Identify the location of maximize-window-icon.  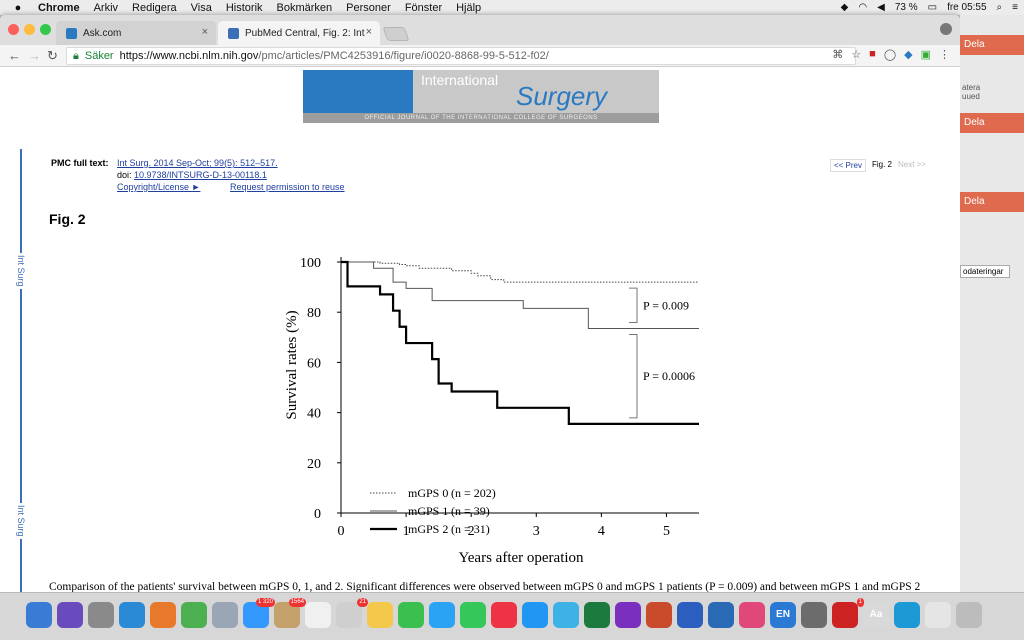
(45, 29).